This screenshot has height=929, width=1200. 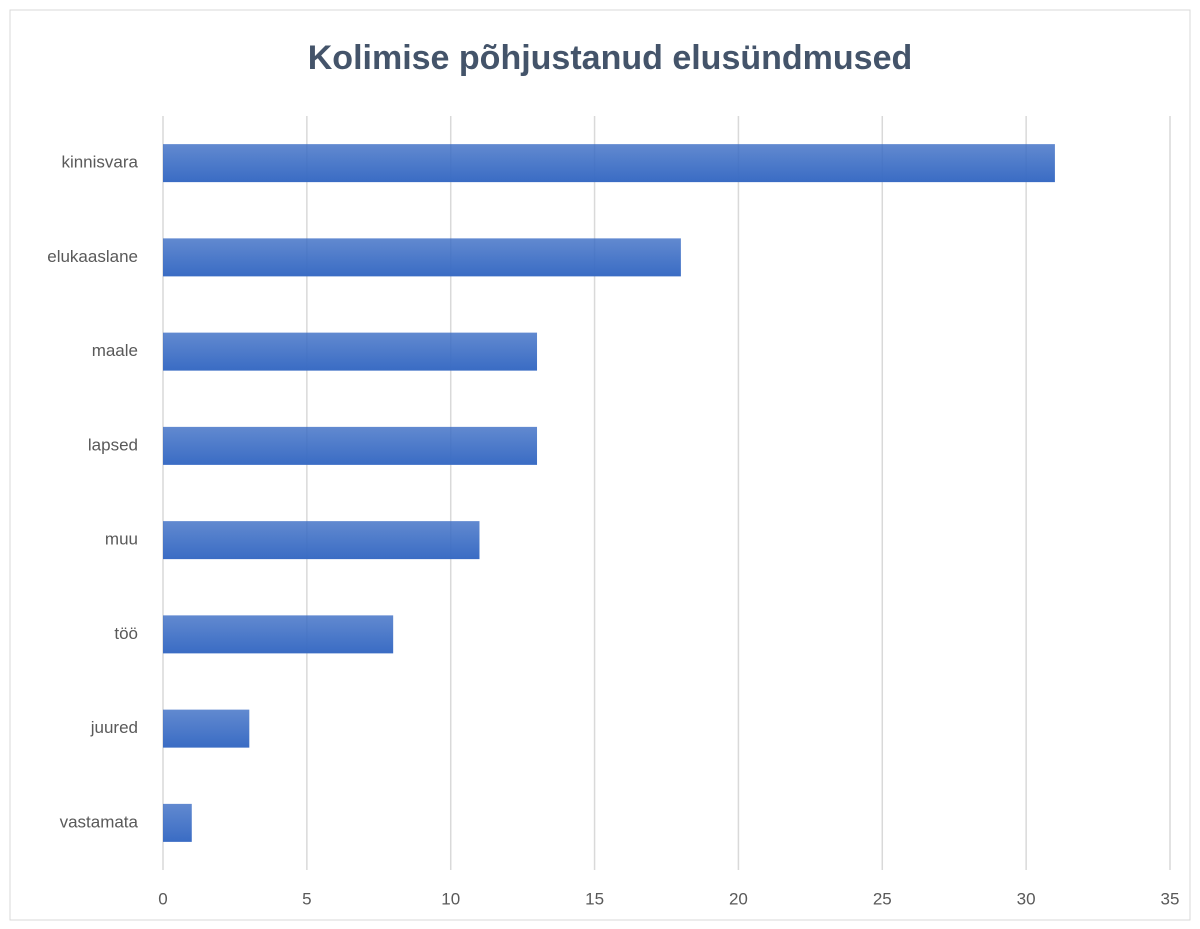 What do you see at coordinates (610, 58) in the screenshot?
I see `chart-title: Kolimise põhjustanud elusündmused` at bounding box center [610, 58].